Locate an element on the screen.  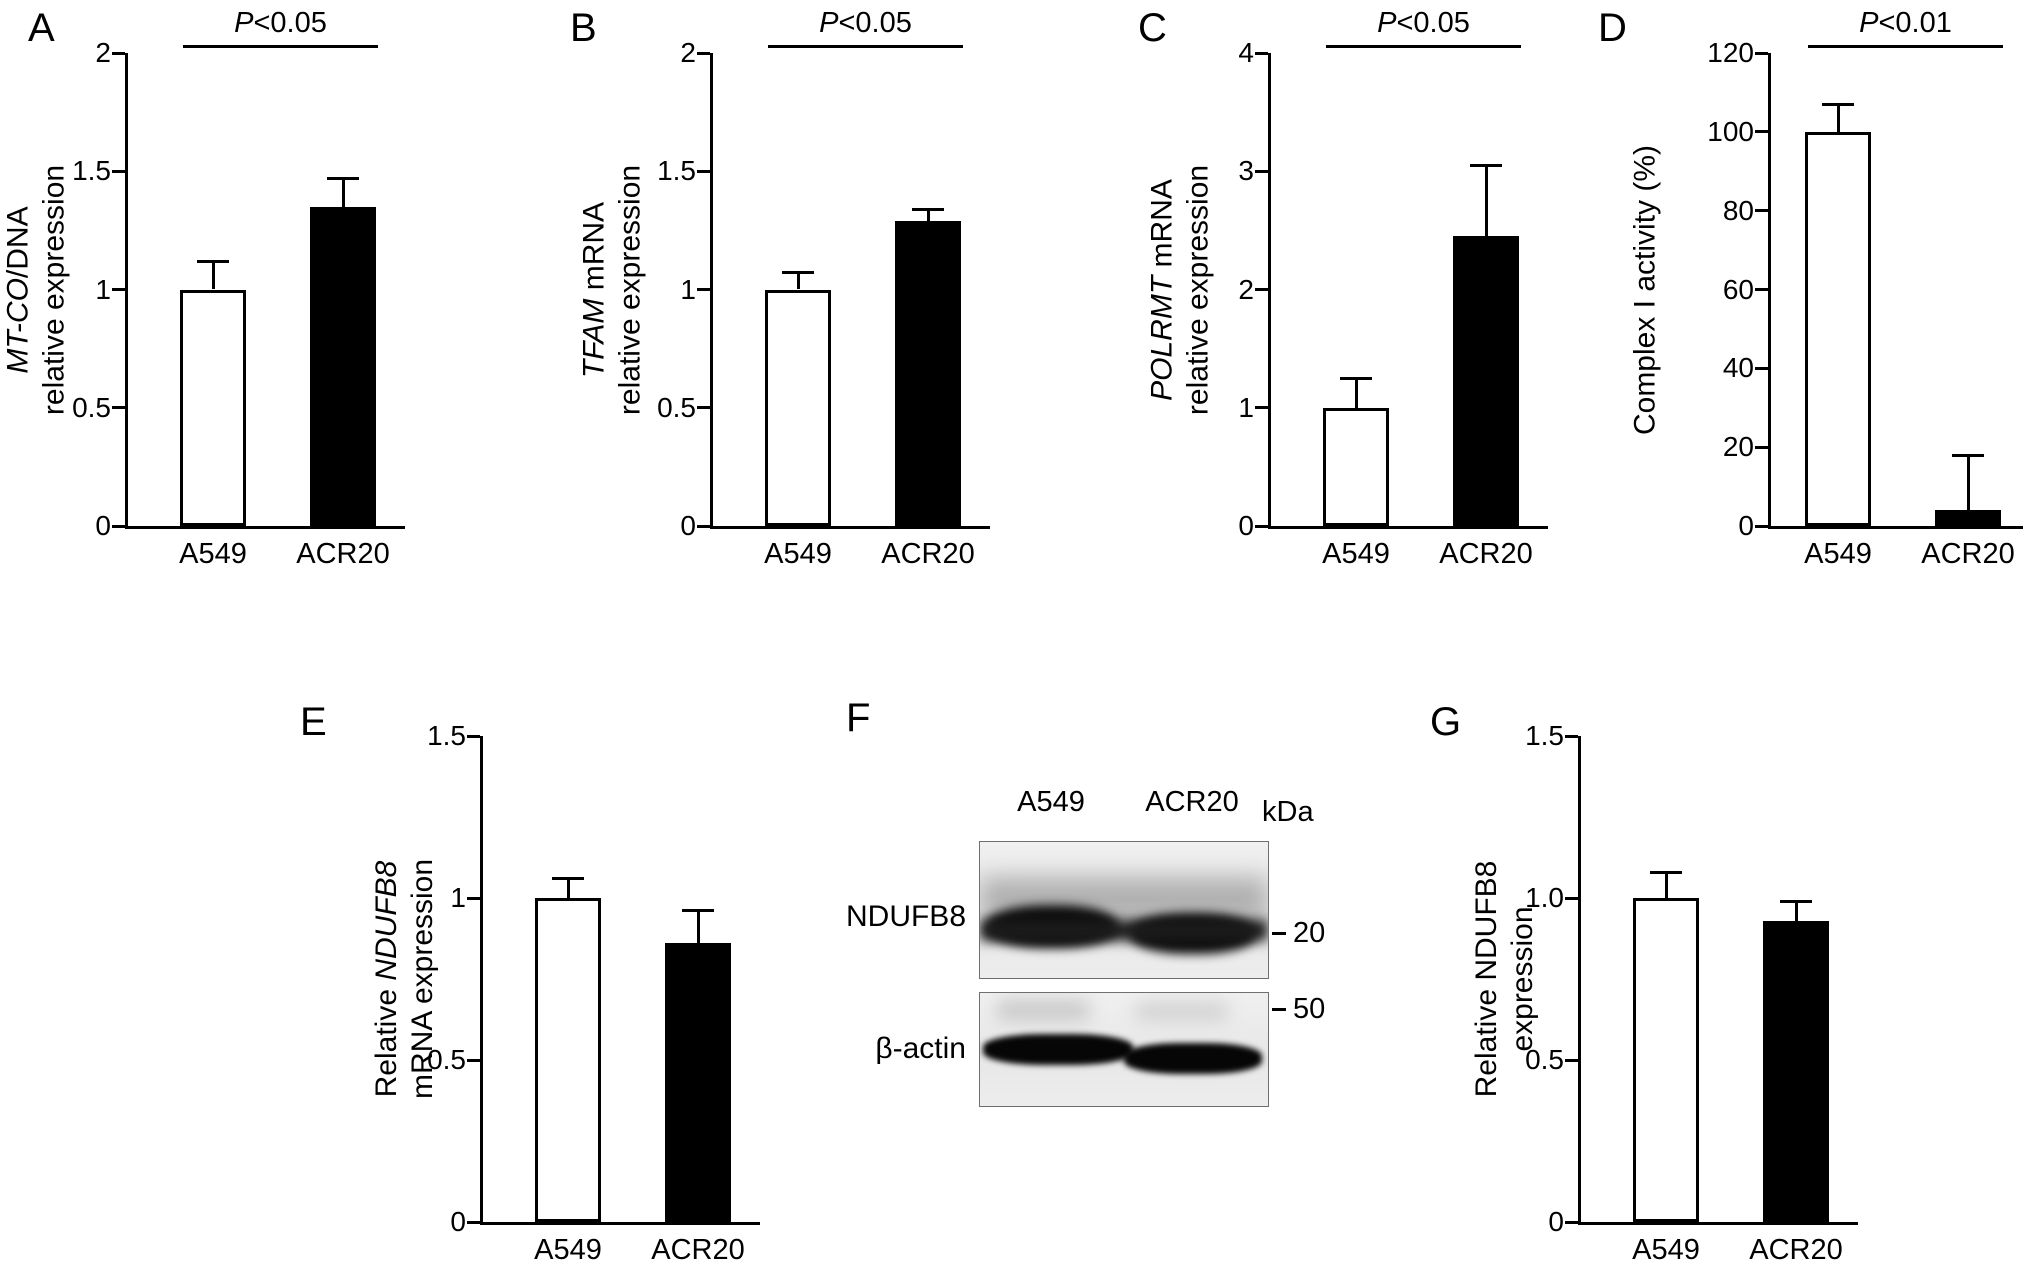
panel-letter-E: E is located at coordinates (314, 722).